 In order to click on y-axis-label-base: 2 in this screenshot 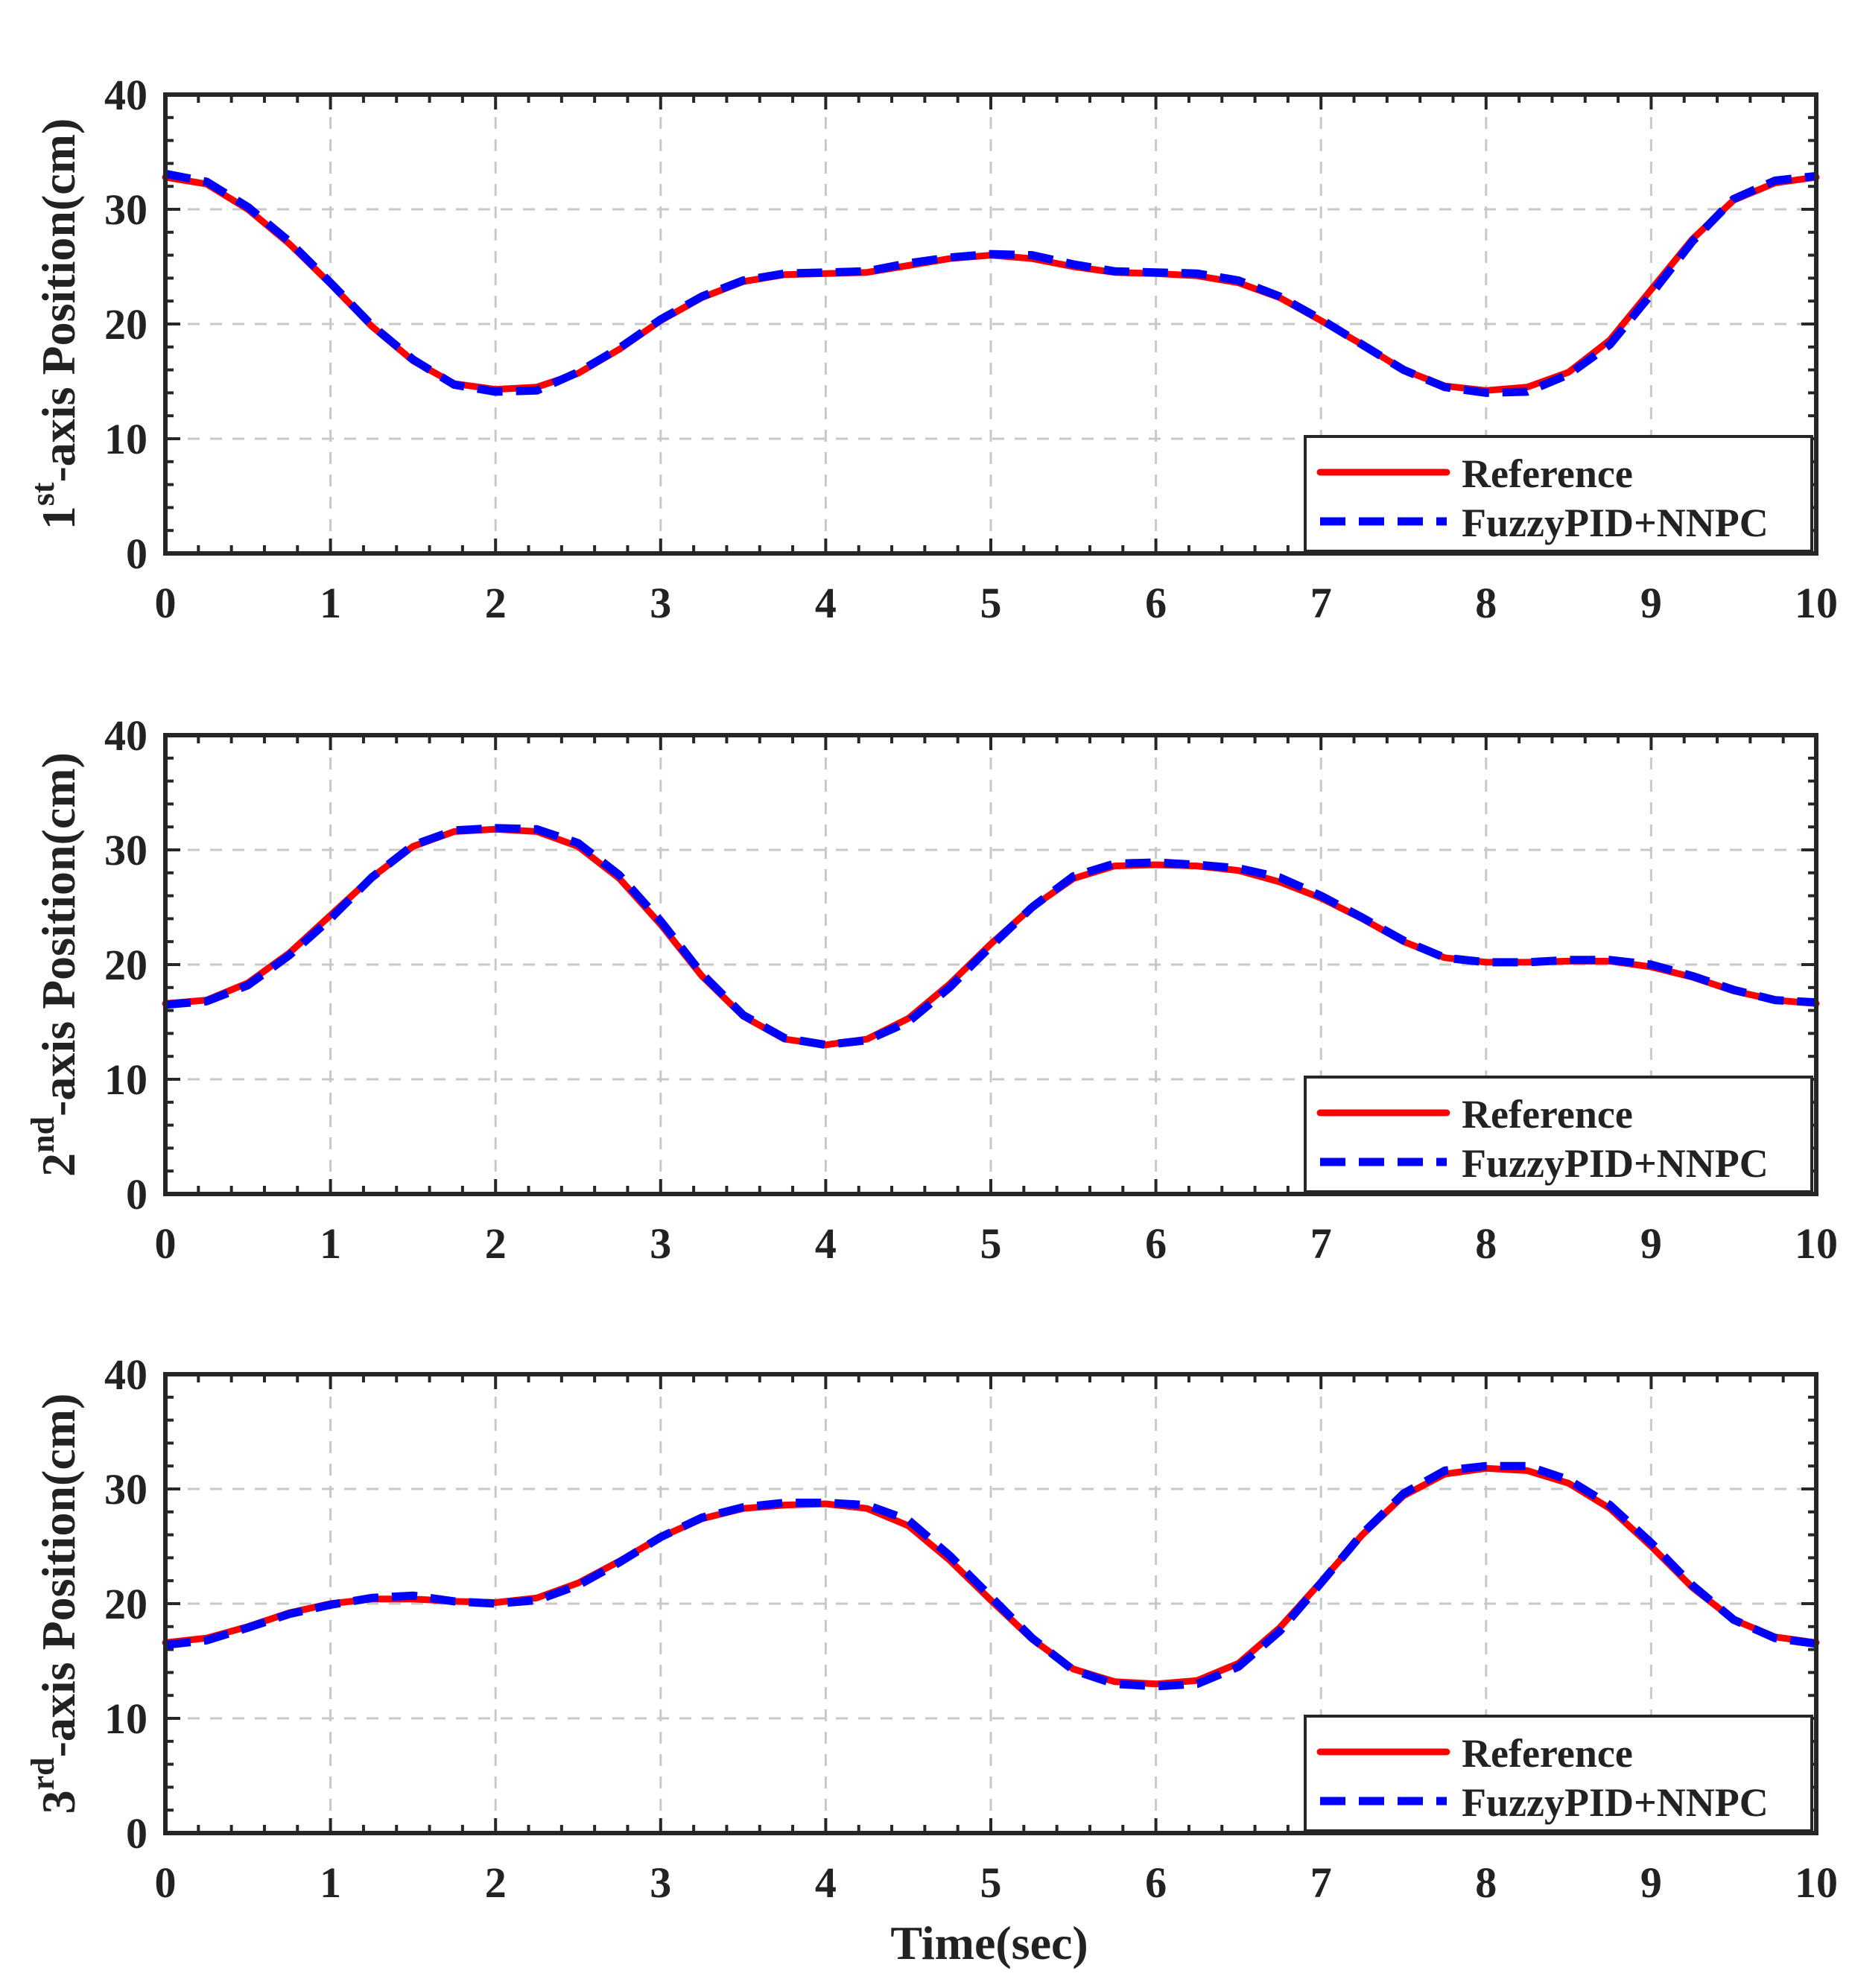, I will do `click(59, 1165)`.